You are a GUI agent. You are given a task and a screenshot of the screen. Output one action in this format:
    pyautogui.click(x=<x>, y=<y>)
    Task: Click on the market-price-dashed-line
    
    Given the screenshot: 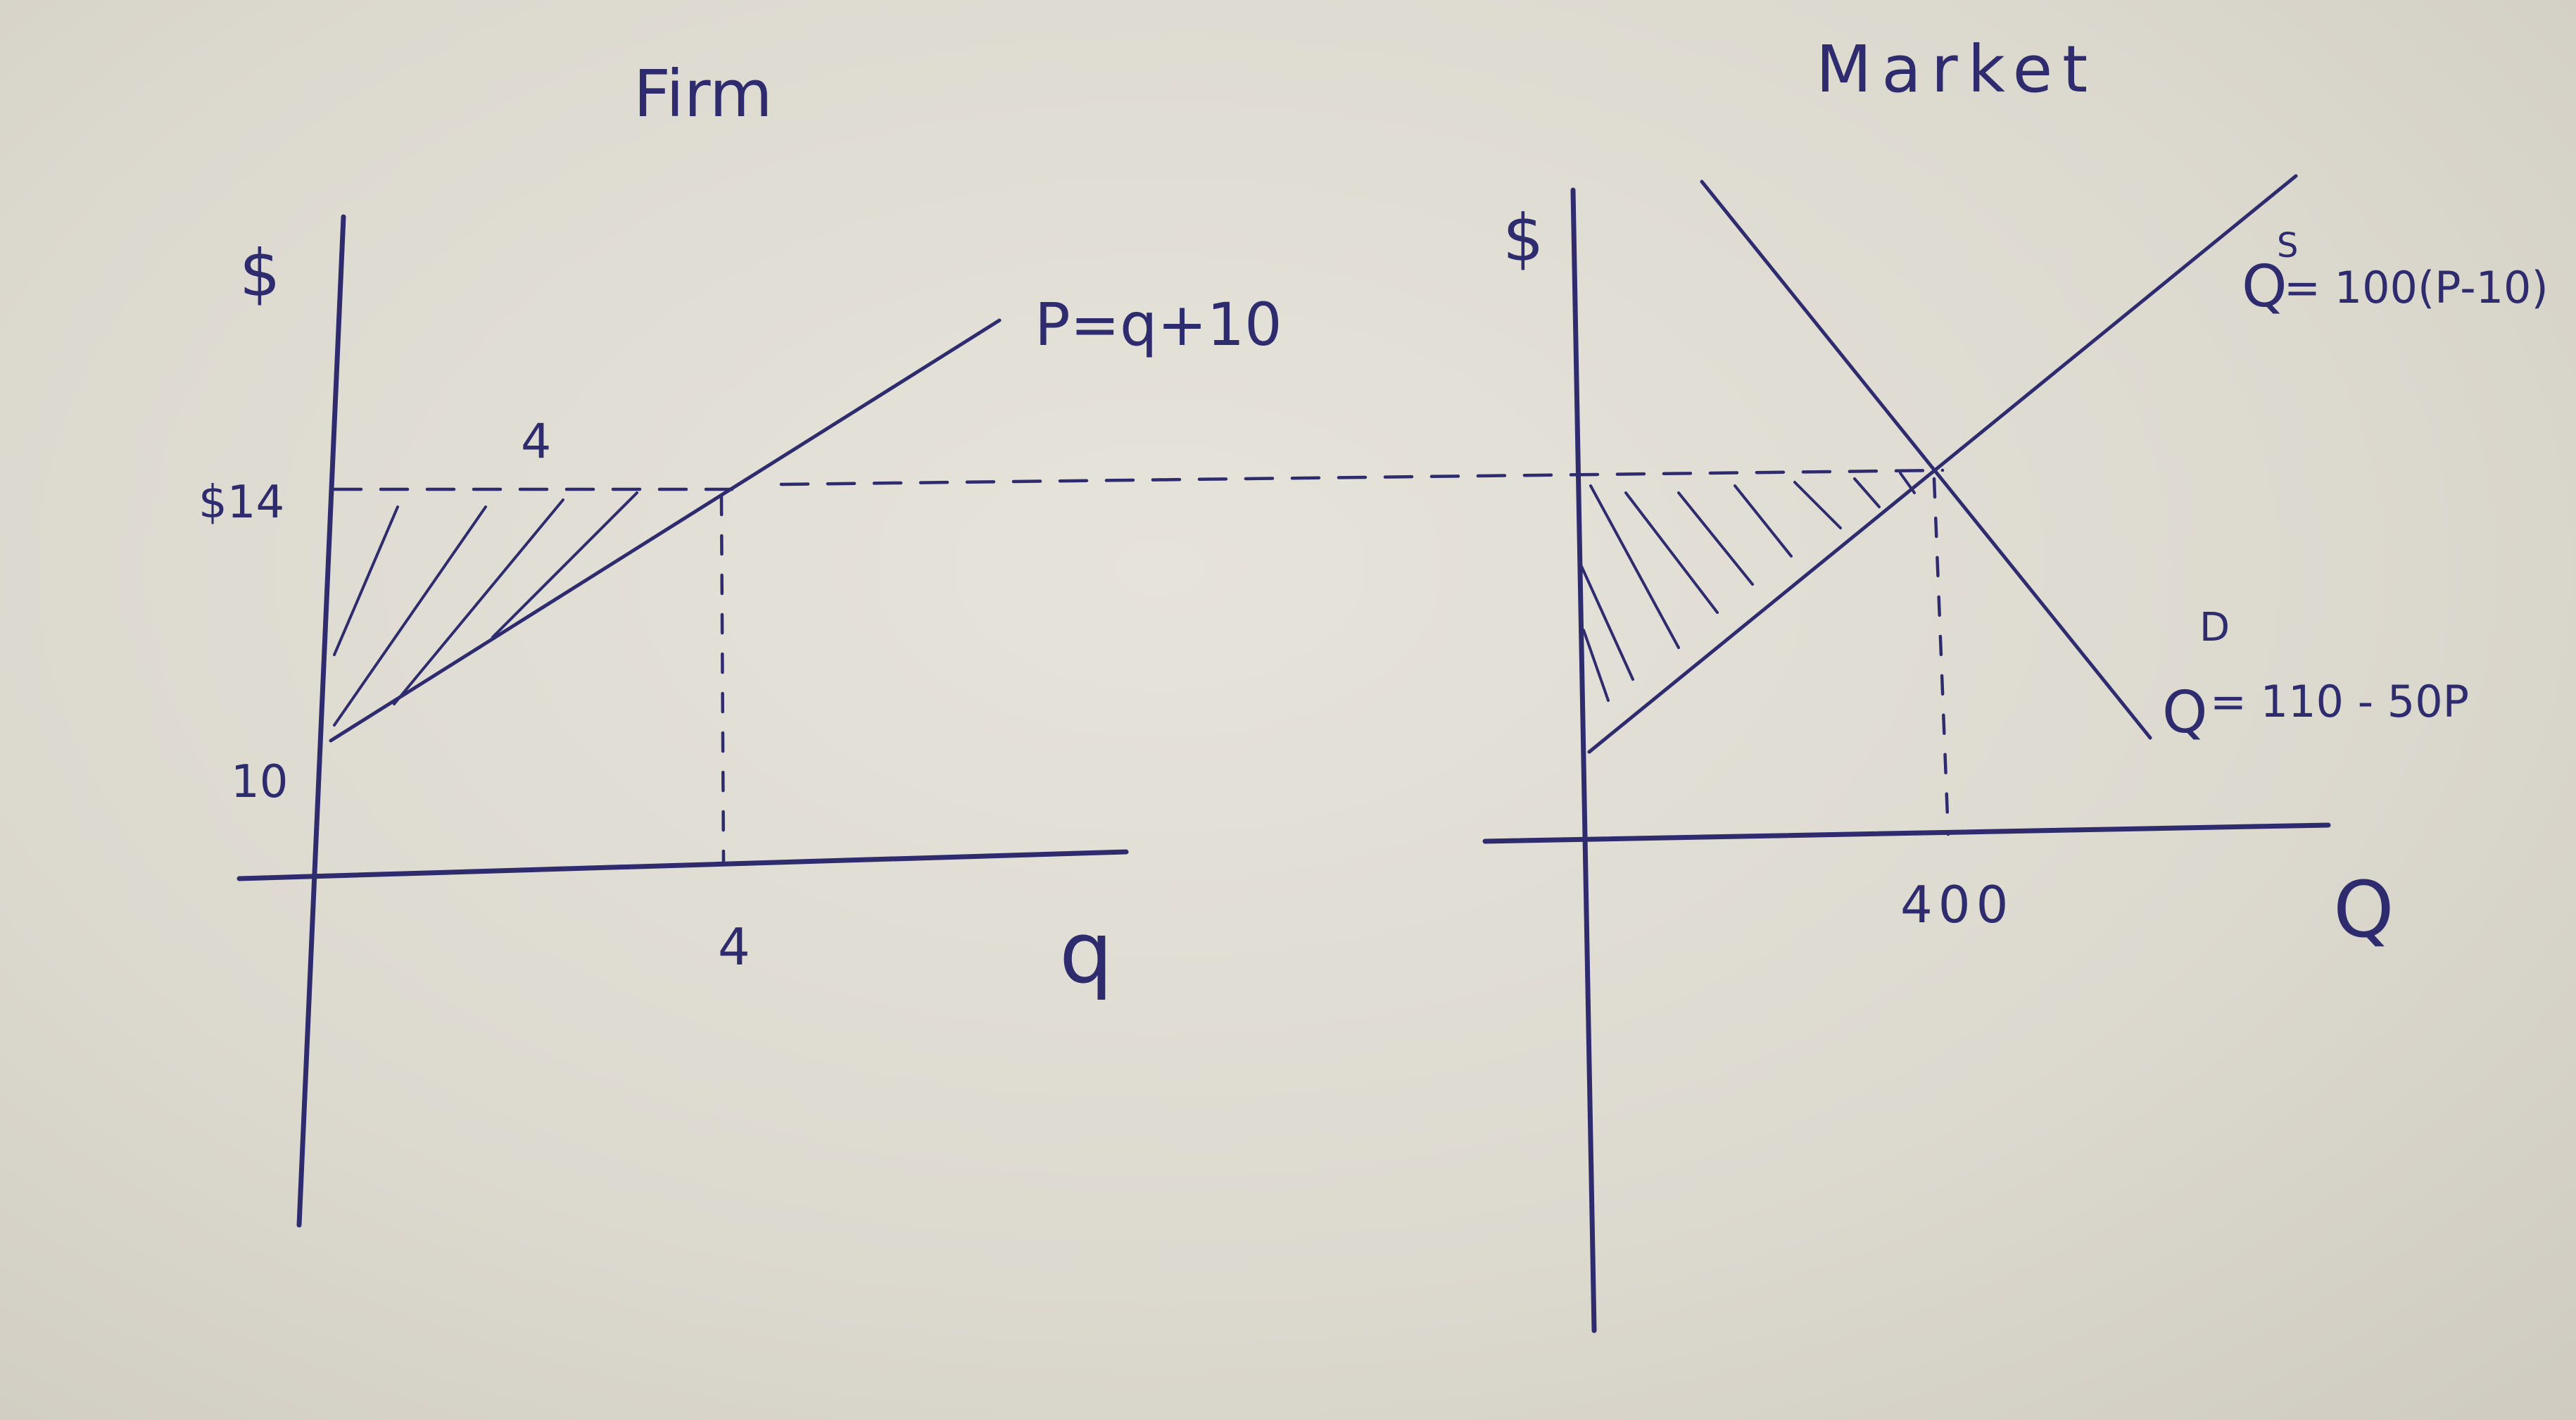 What is the action you would take?
    pyautogui.click(x=1362, y=477)
    